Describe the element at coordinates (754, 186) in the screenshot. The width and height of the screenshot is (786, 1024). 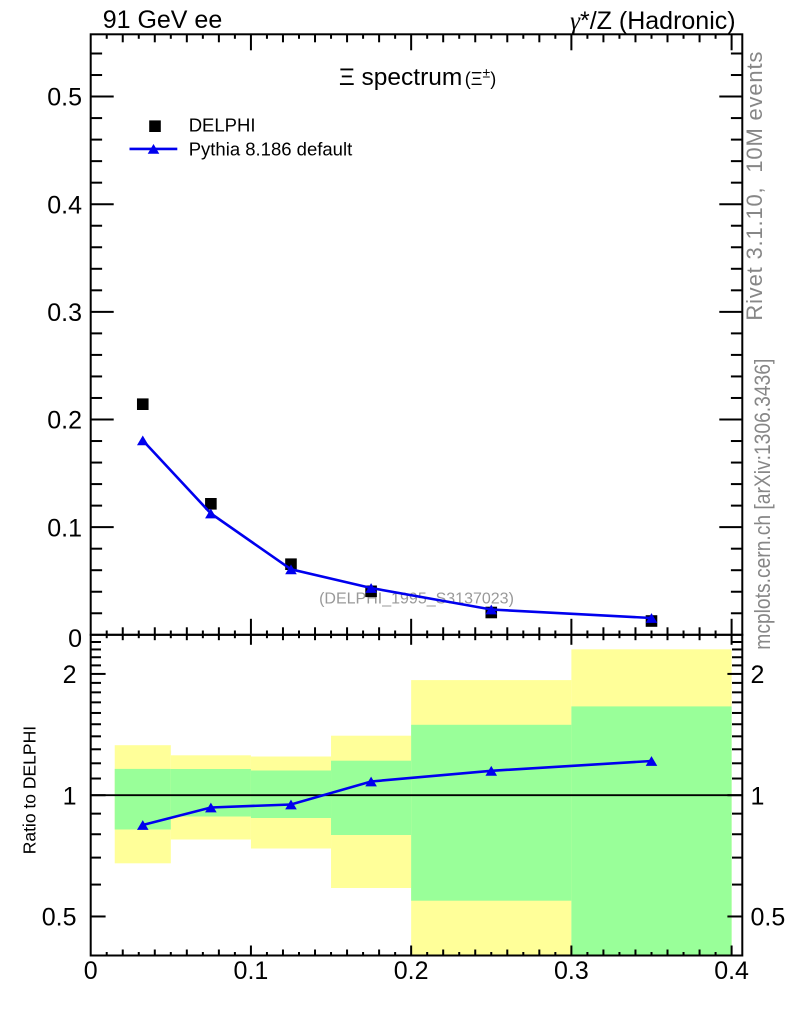
I see `svg-text: Rivet 3.1.10, 10M events` at that location.